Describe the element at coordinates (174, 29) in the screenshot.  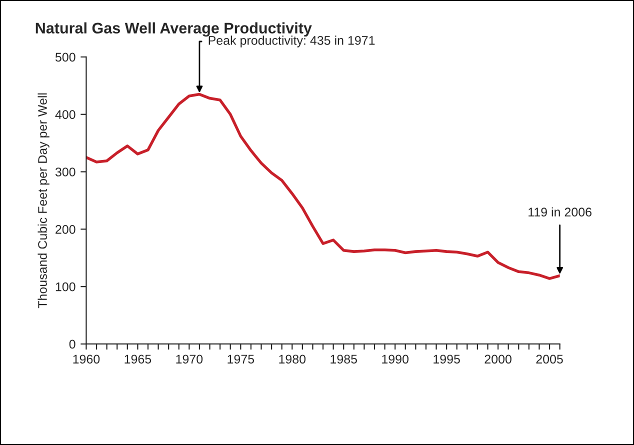
I see `chart-title: Natural Gas Well Average Productivity` at that location.